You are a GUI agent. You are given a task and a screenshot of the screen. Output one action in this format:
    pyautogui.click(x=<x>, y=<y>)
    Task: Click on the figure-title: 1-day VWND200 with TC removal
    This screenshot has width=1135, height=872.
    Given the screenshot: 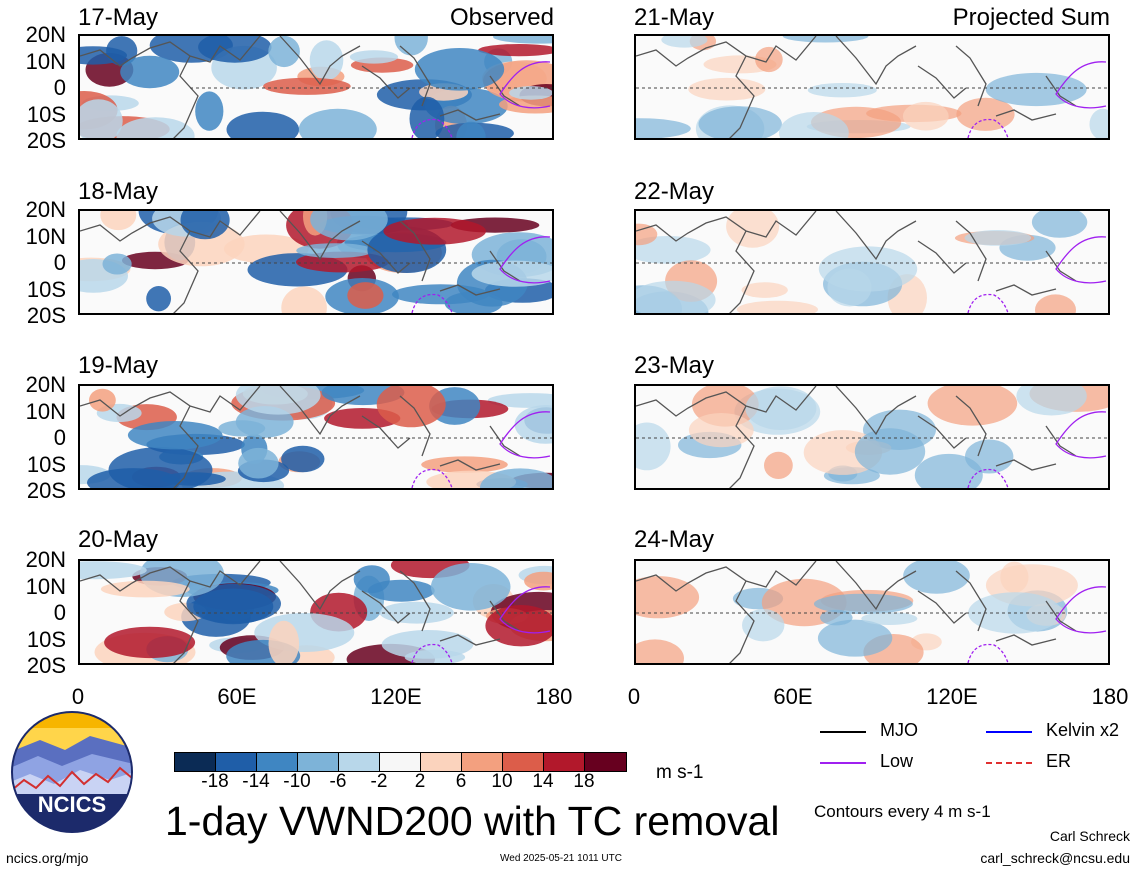 What is the action you would take?
    pyautogui.click(x=472, y=821)
    